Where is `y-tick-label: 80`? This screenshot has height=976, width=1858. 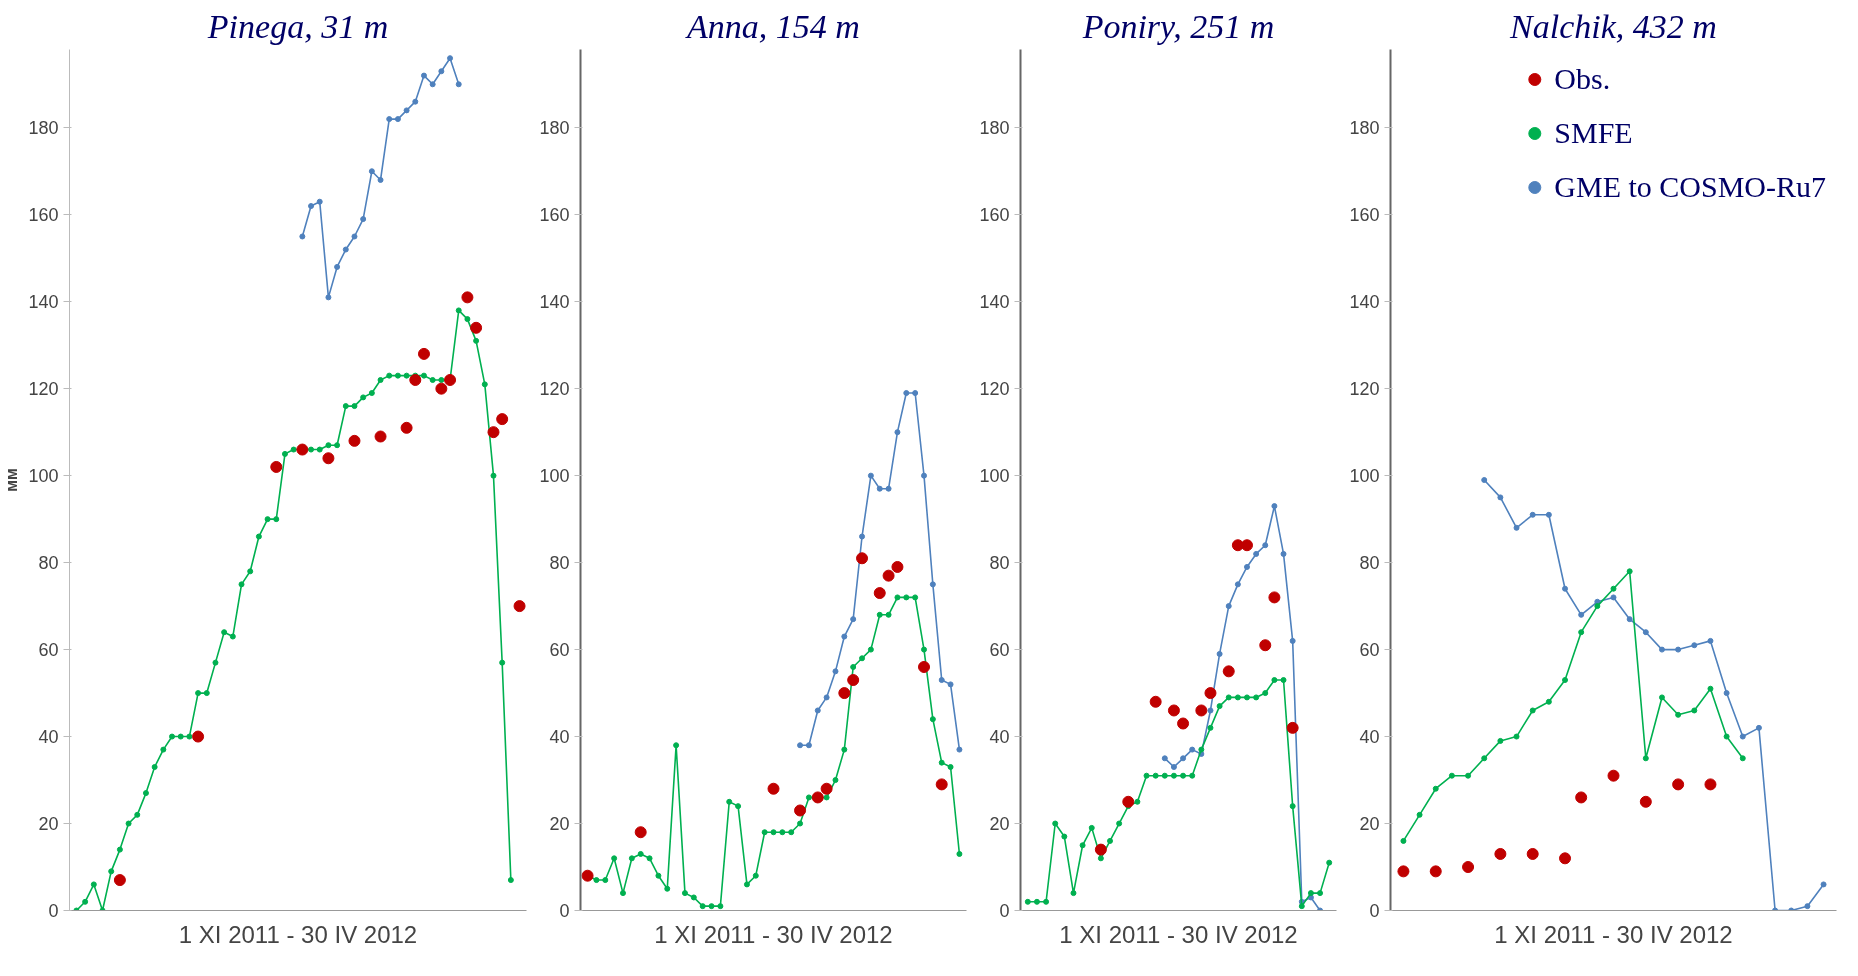
y-tick-label: 80 is located at coordinates (559, 563).